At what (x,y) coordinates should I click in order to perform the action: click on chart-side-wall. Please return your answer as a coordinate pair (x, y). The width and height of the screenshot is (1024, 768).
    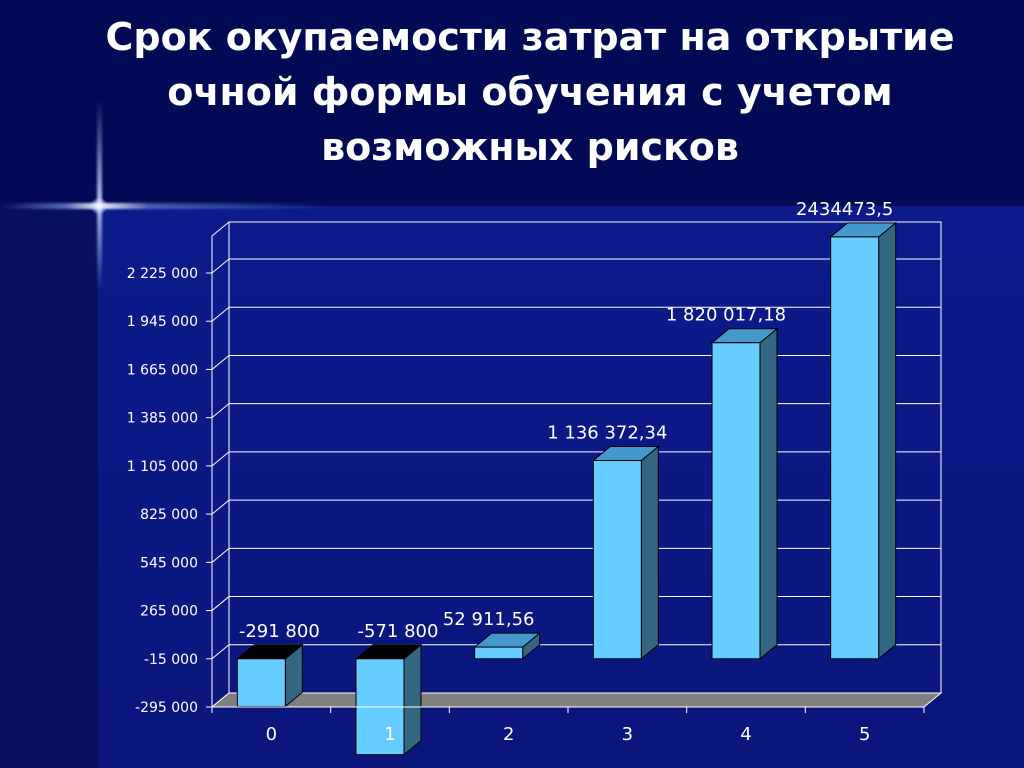
    Looking at the image, I should click on (220, 464).